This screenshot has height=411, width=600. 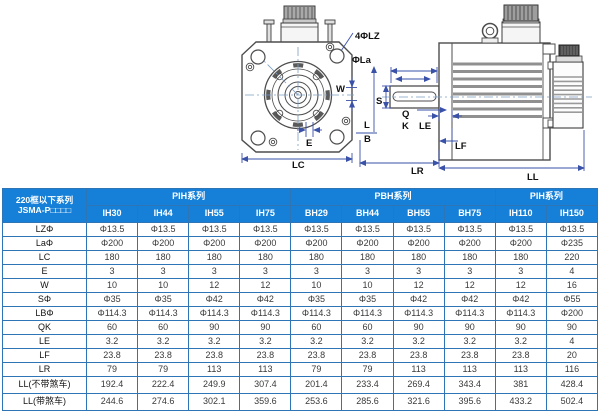 What do you see at coordinates (572, 243) in the screenshot?
I see `dim-value-cell: Φ235` at bounding box center [572, 243].